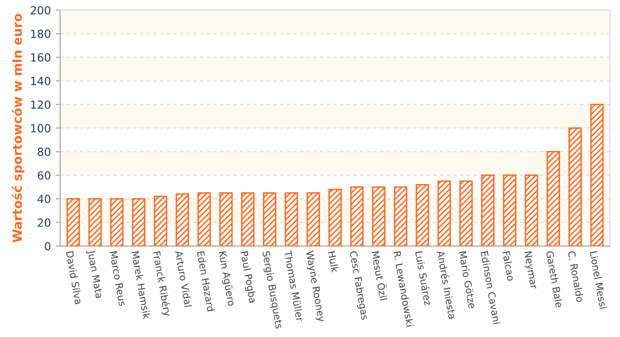  Describe the element at coordinates (380, 275) in the screenshot. I see `x-tick-label: Mesut Özil` at that location.